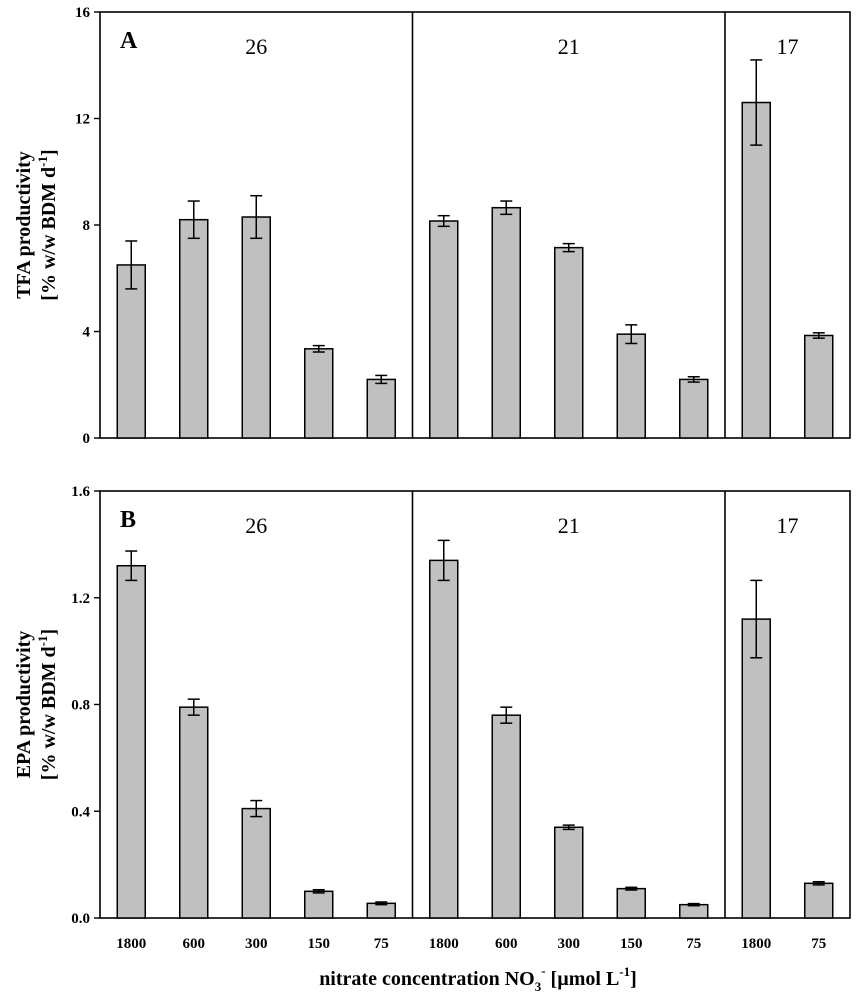 The width and height of the screenshot is (856, 1000). What do you see at coordinates (87, 439) in the screenshot?
I see `y-tick-label-a-0: 0` at bounding box center [87, 439].